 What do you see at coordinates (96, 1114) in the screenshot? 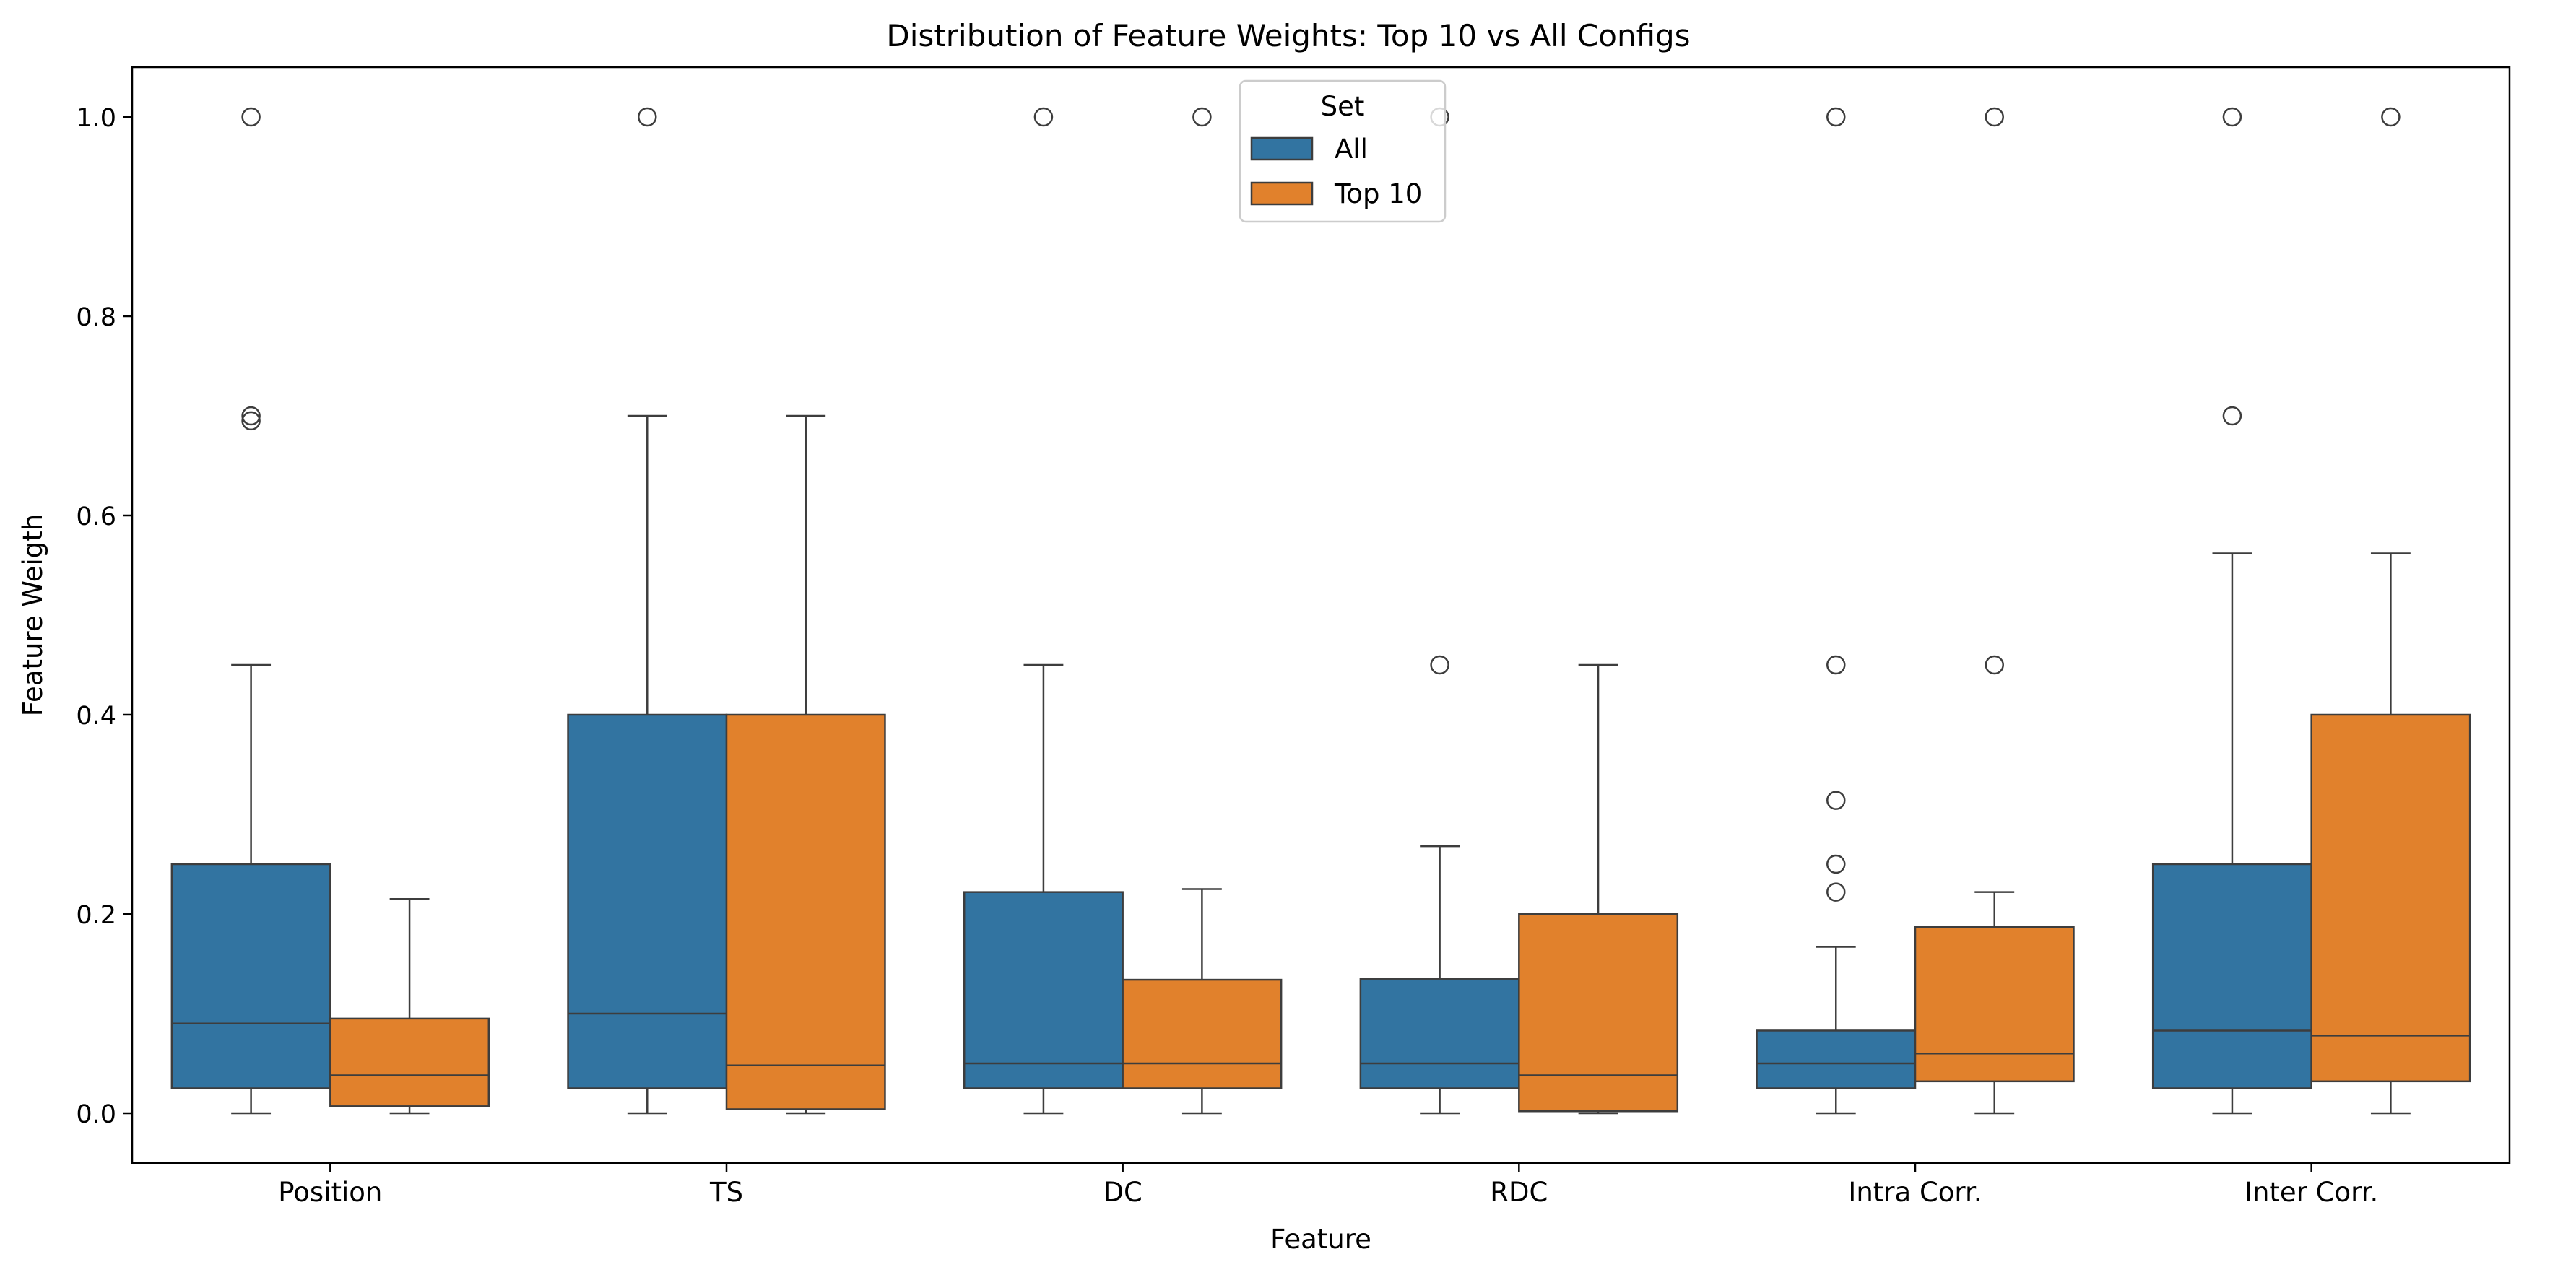
I see `y-tick-label: 0.0` at bounding box center [96, 1114].